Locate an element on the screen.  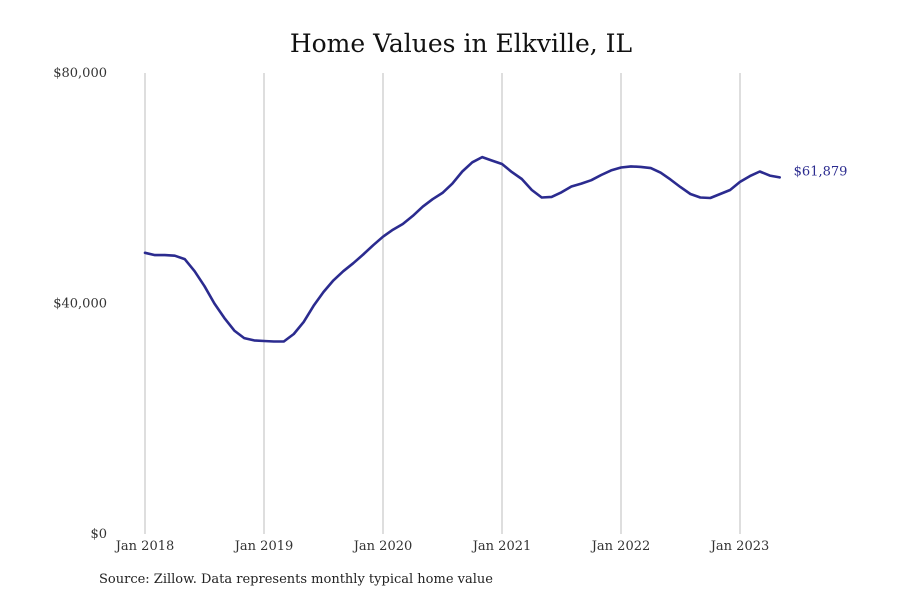
last-value-label: $61,879 is located at coordinates (821, 171).